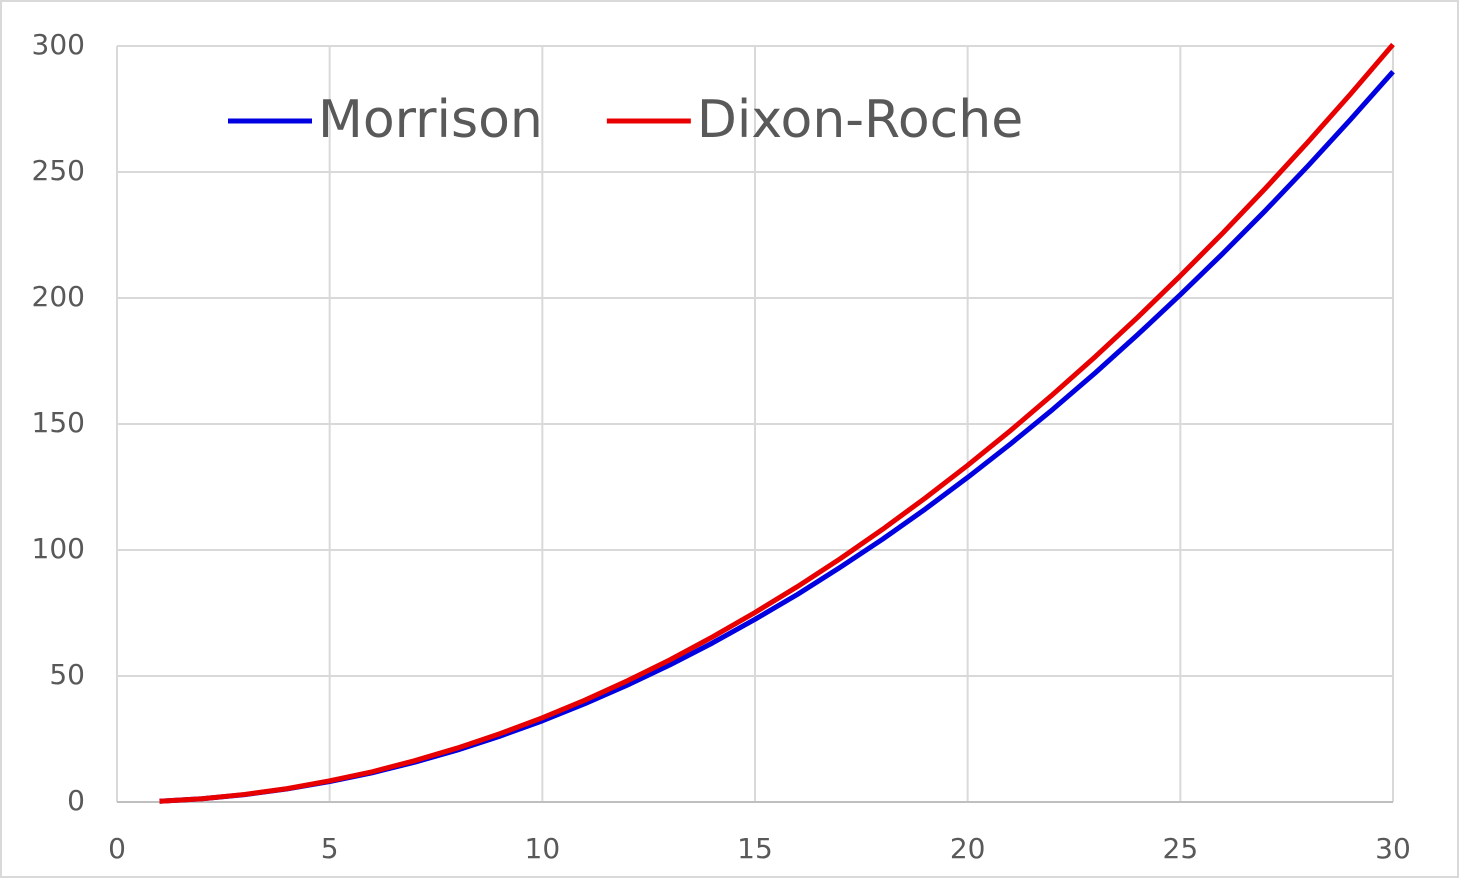  What do you see at coordinates (860, 120) in the screenshot?
I see `legend-label: Dixon-Roche` at bounding box center [860, 120].